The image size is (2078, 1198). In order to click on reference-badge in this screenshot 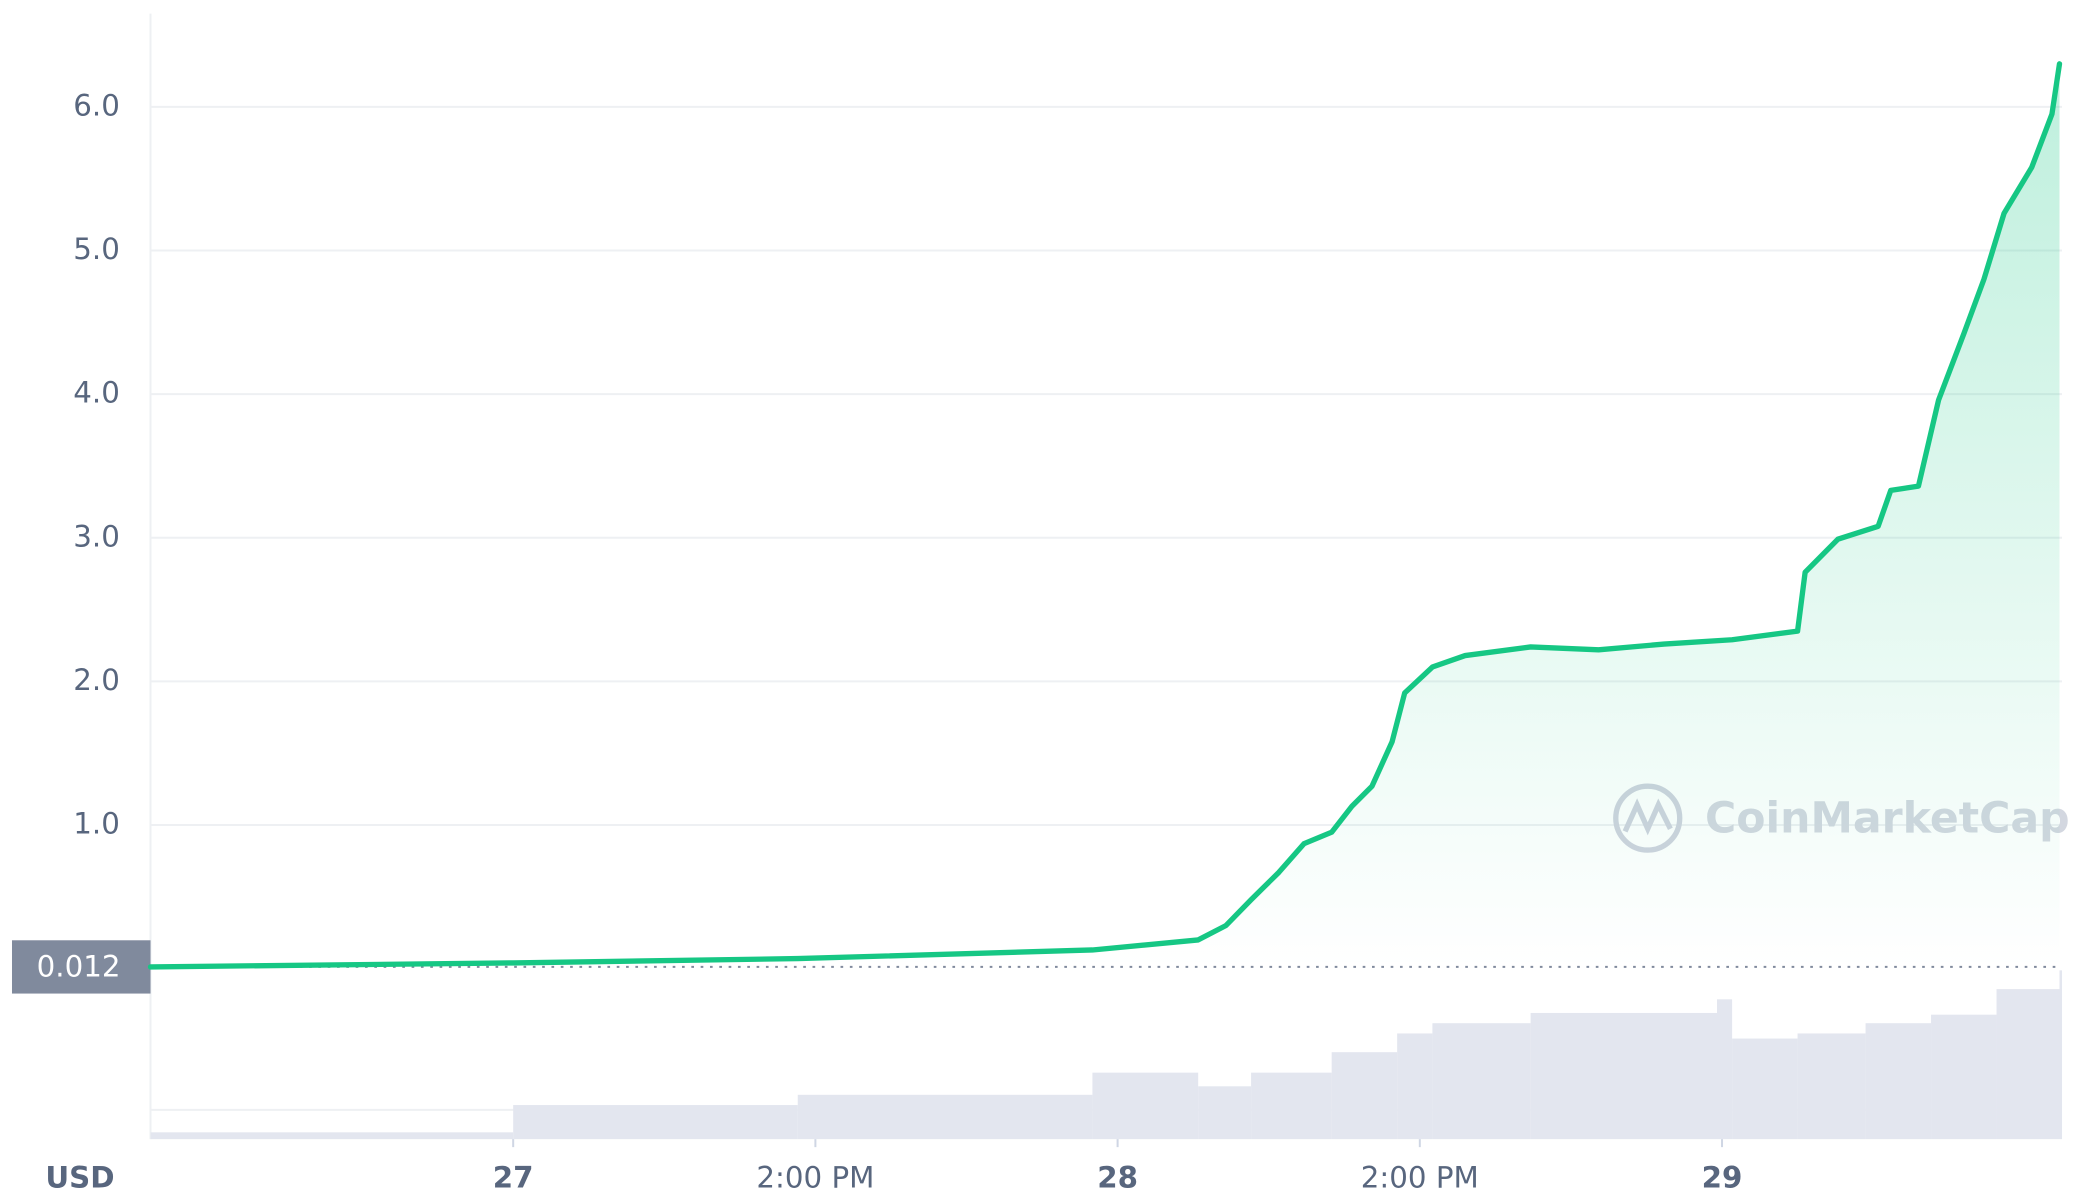, I will do `click(81, 967)`.